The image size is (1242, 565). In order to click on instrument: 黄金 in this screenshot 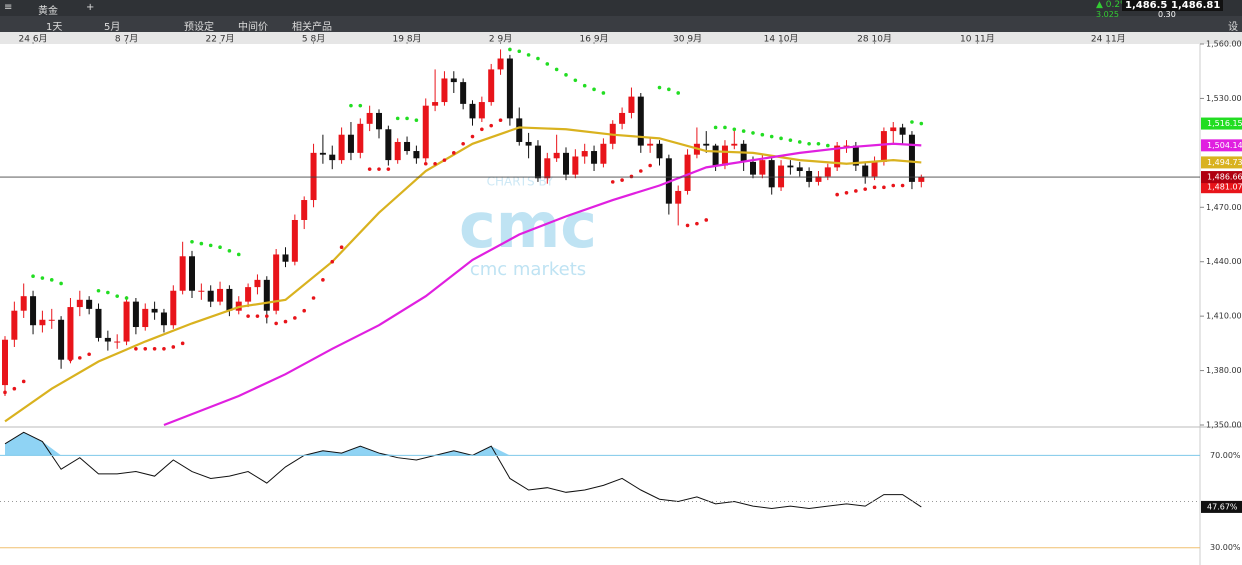, I will do `click(48, 11)`.